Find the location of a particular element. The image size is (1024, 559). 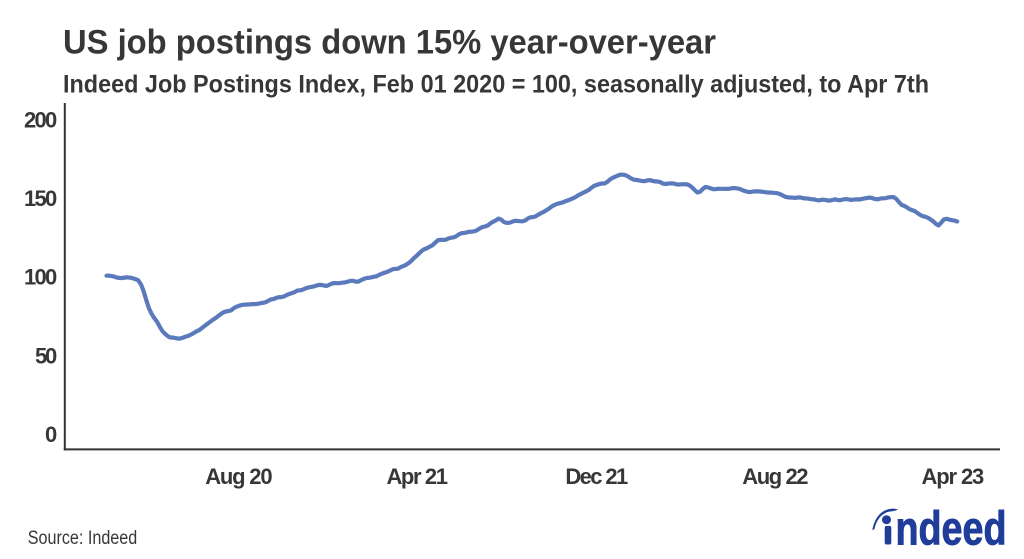

svg-text: 200 is located at coordinates (40, 120).